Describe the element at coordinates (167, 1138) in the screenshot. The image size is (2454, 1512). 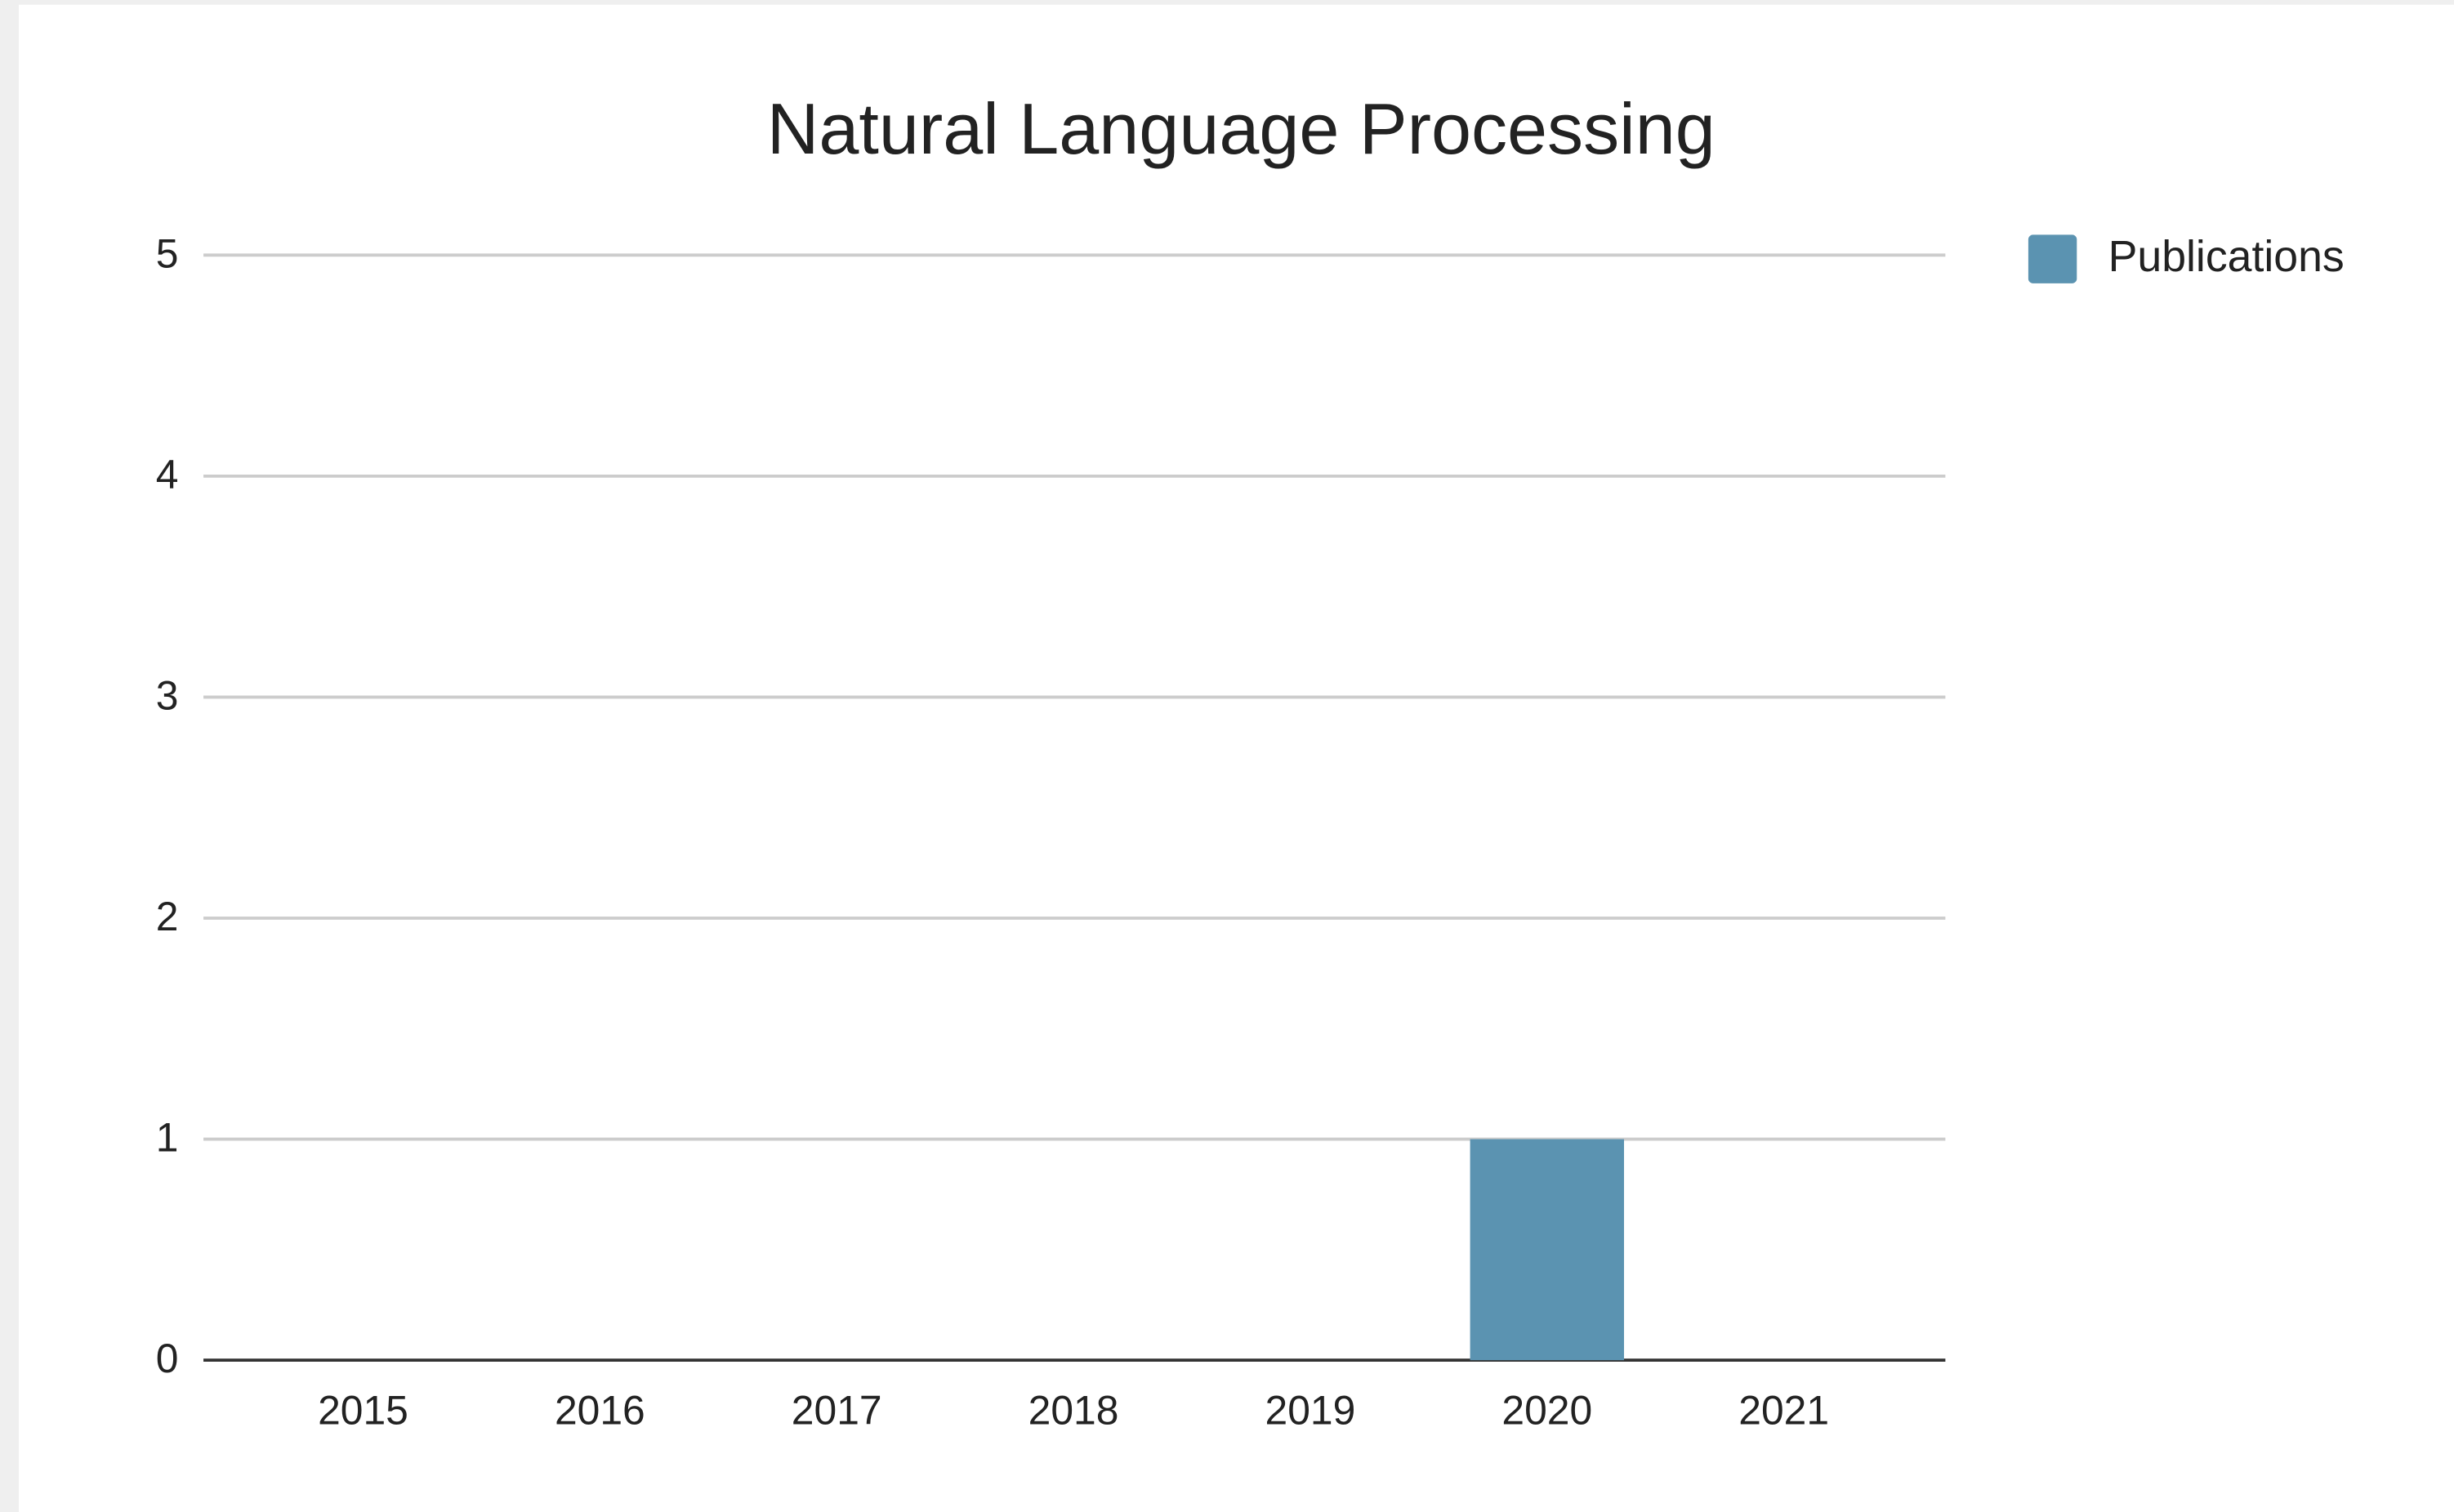
I see `y-tick-label: 1` at that location.